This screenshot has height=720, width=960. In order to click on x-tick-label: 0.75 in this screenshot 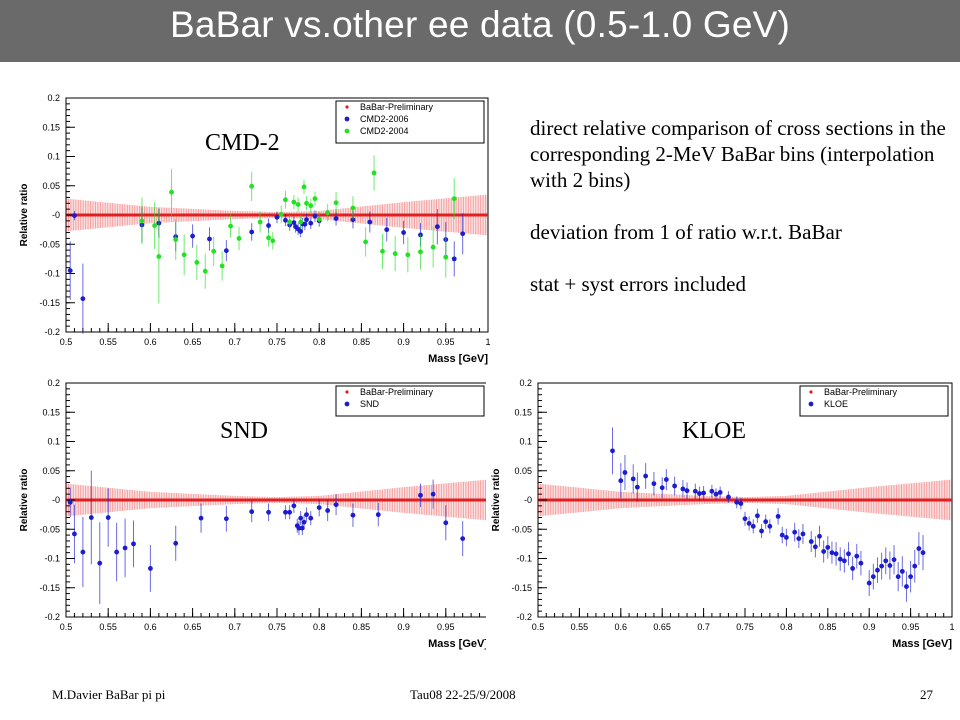, I will do `click(277, 627)`.